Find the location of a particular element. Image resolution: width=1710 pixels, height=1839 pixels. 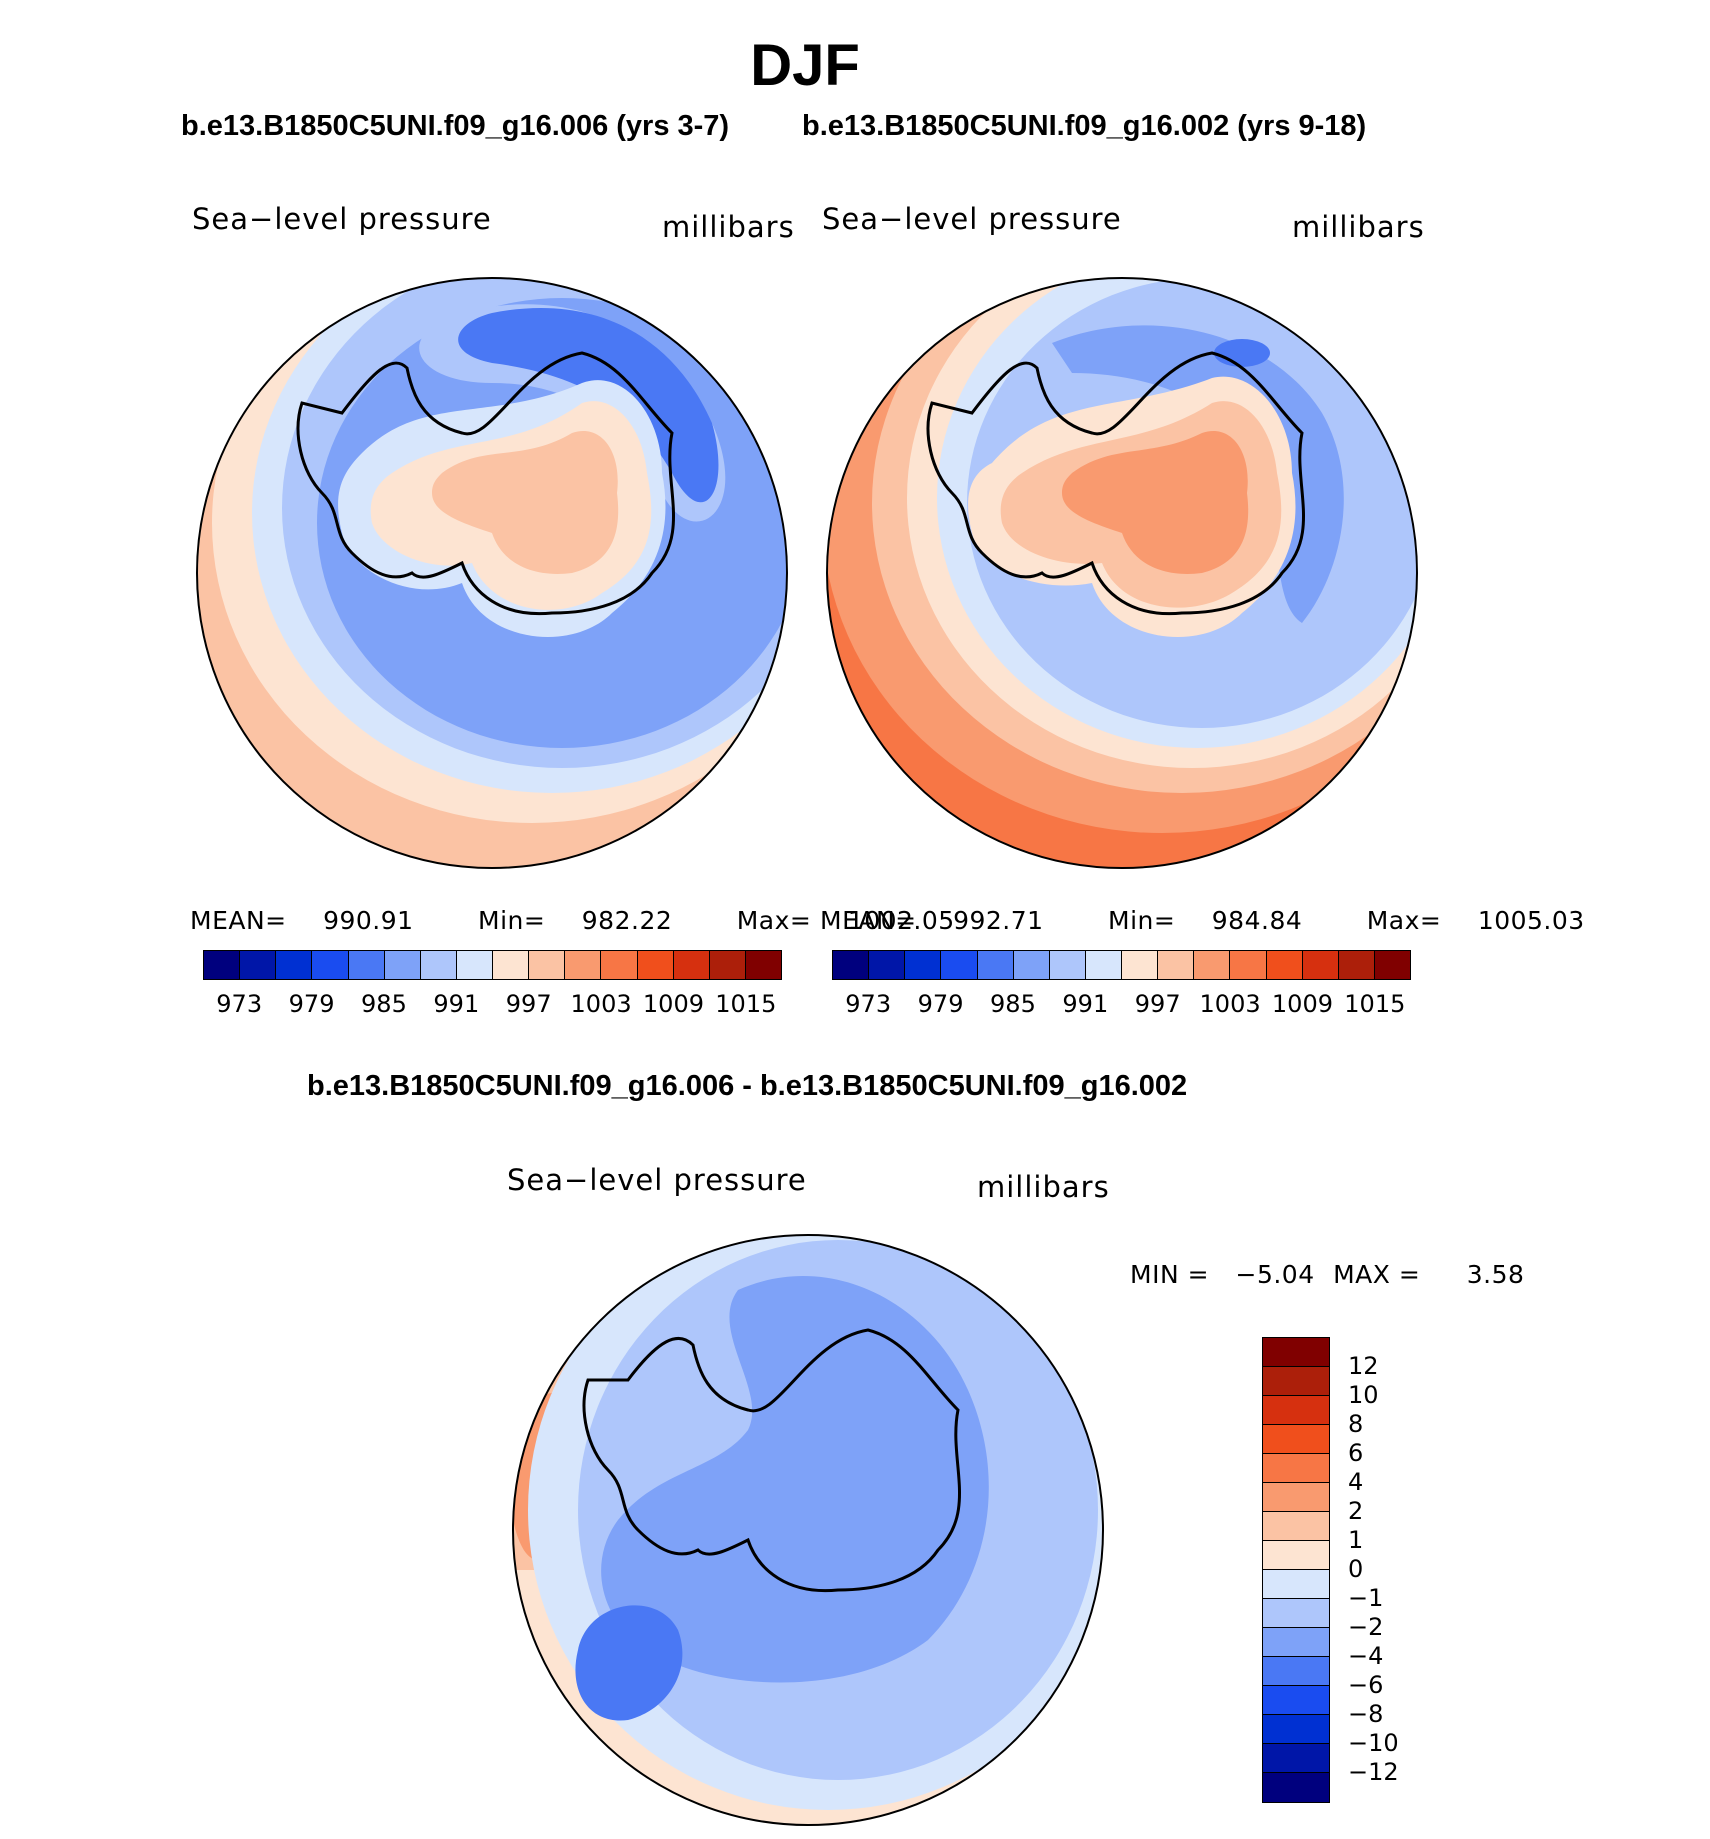

colorbar-tick-label: −10 is located at coordinates (1373, 1743).